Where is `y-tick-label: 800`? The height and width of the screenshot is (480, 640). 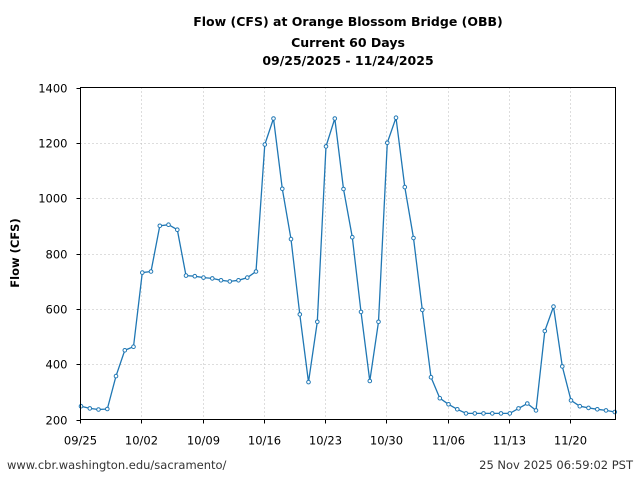 y-tick-label: 800 is located at coordinates (57, 255).